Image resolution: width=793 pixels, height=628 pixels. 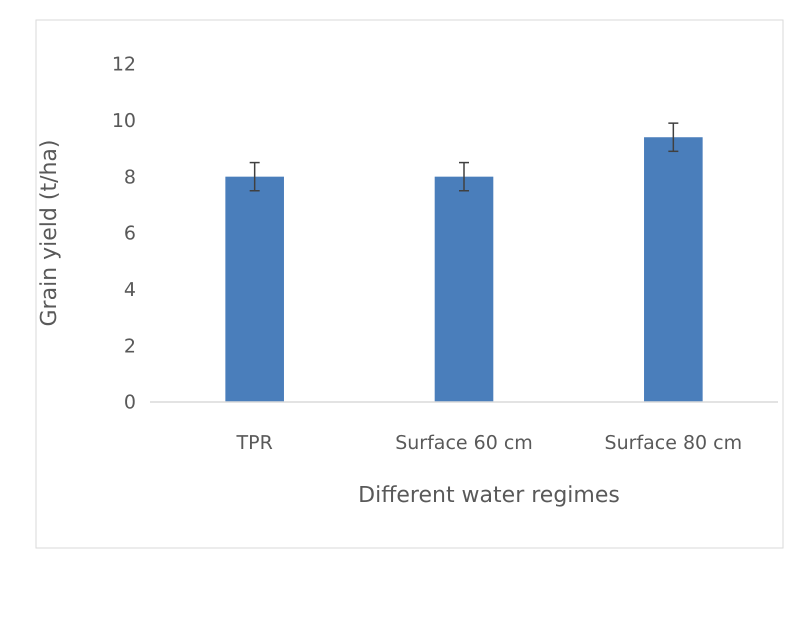 What do you see at coordinates (464, 443) in the screenshot?
I see `x-tick-label: Surface 60 cm` at bounding box center [464, 443].